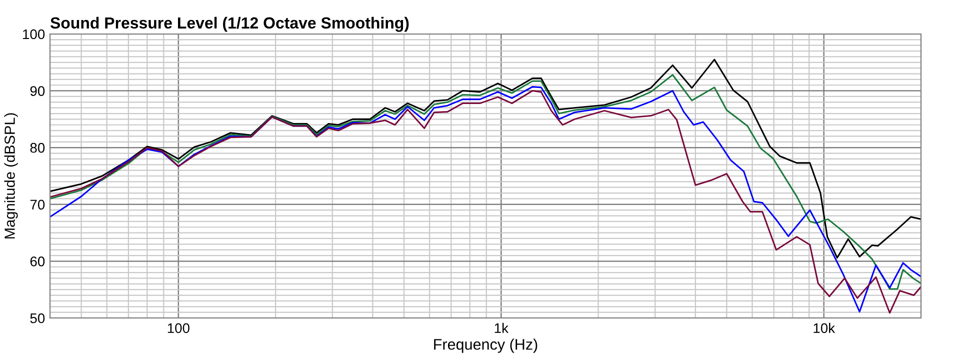  What do you see at coordinates (34, 34) in the screenshot?
I see `y-tick-label: 100` at bounding box center [34, 34].